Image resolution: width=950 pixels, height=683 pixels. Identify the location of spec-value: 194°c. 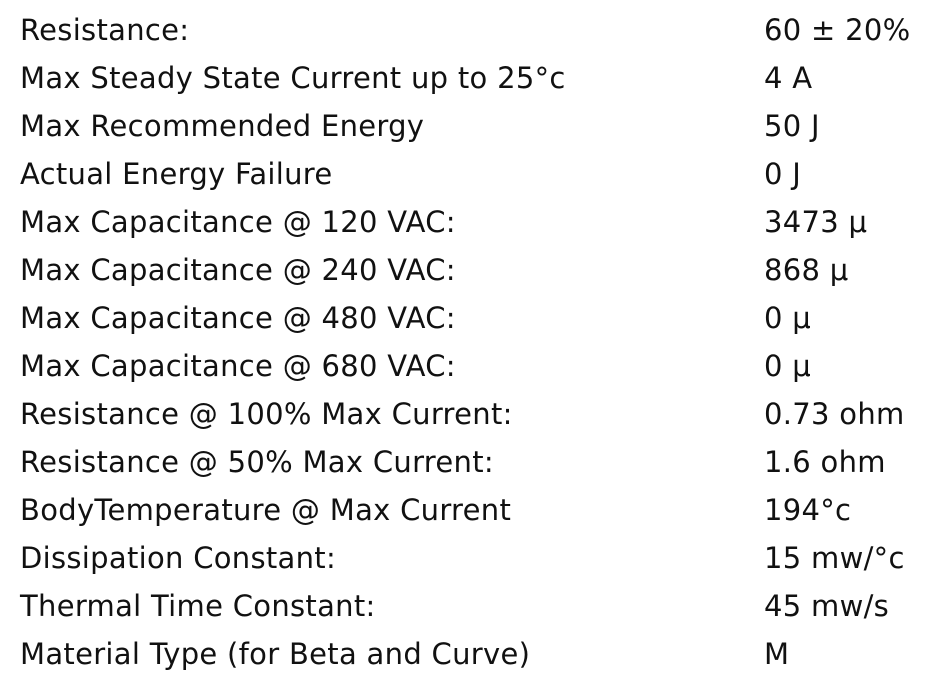
(808, 510).